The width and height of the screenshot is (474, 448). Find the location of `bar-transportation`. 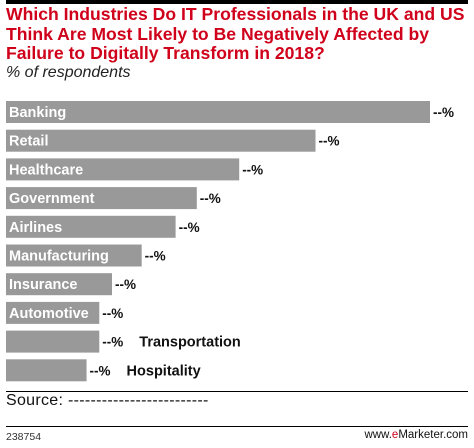

bar-transportation is located at coordinates (53, 341).